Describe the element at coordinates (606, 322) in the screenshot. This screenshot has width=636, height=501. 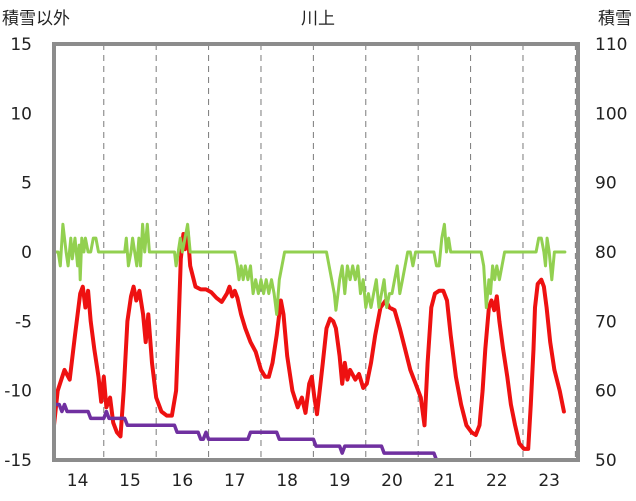
I see `y-right-tick-label: 70` at that location.